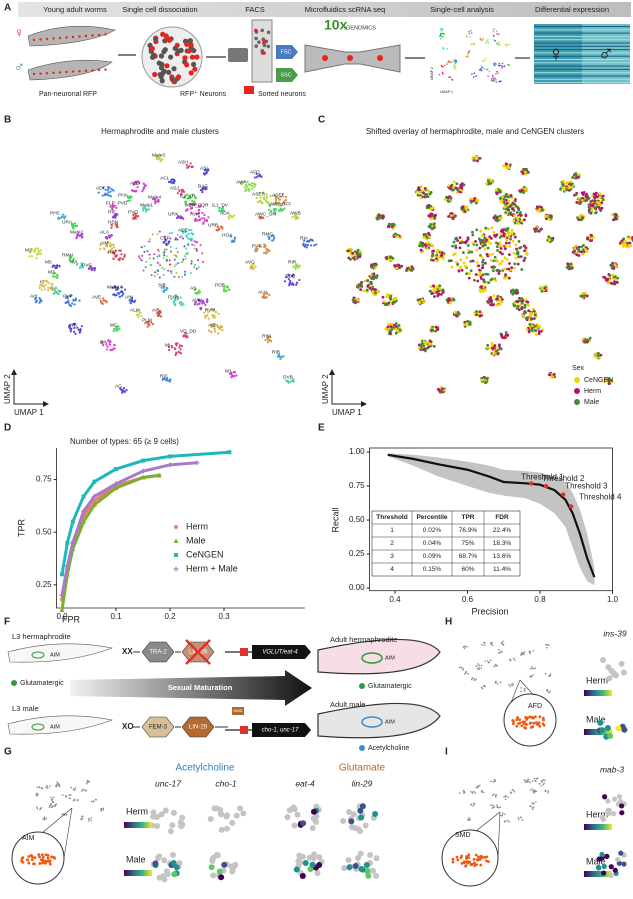 The width and height of the screenshot is (633, 899). I want to click on sex-symbol: ♂, so click(19, 67).